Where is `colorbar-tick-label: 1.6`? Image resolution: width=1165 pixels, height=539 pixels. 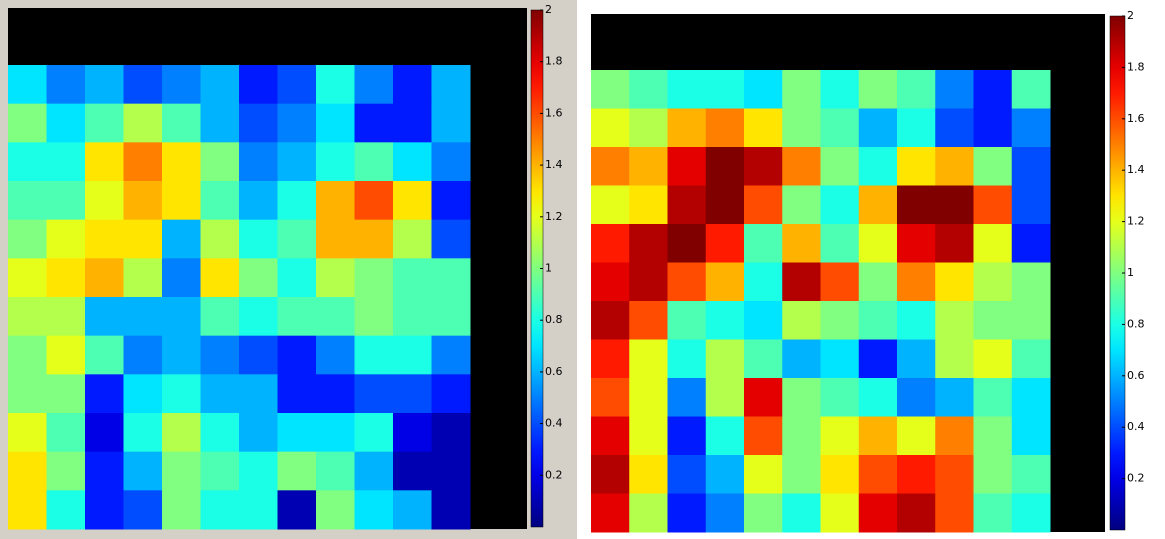
colorbar-tick-label: 1.6 is located at coordinates (554, 112).